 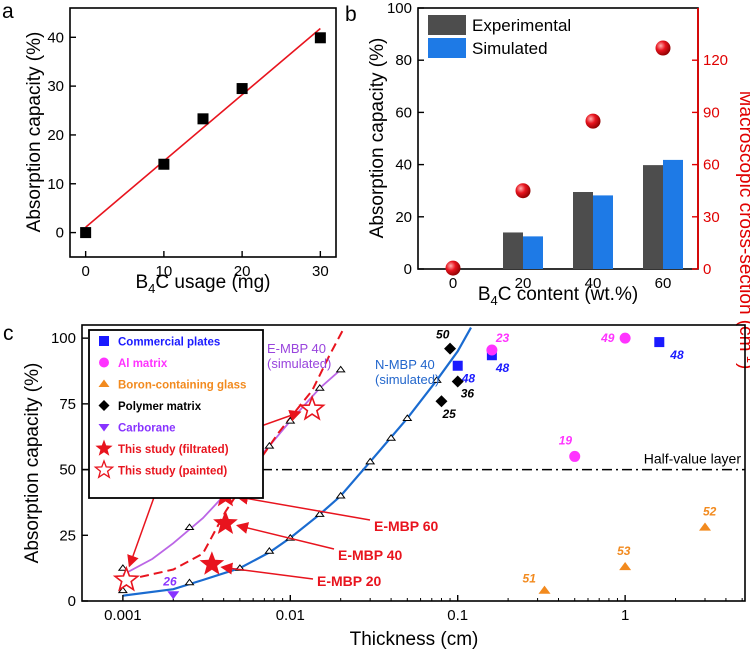 What do you see at coordinates (63, 338) in the screenshot?
I see `panel-c-ytick-label: 100` at bounding box center [63, 338].